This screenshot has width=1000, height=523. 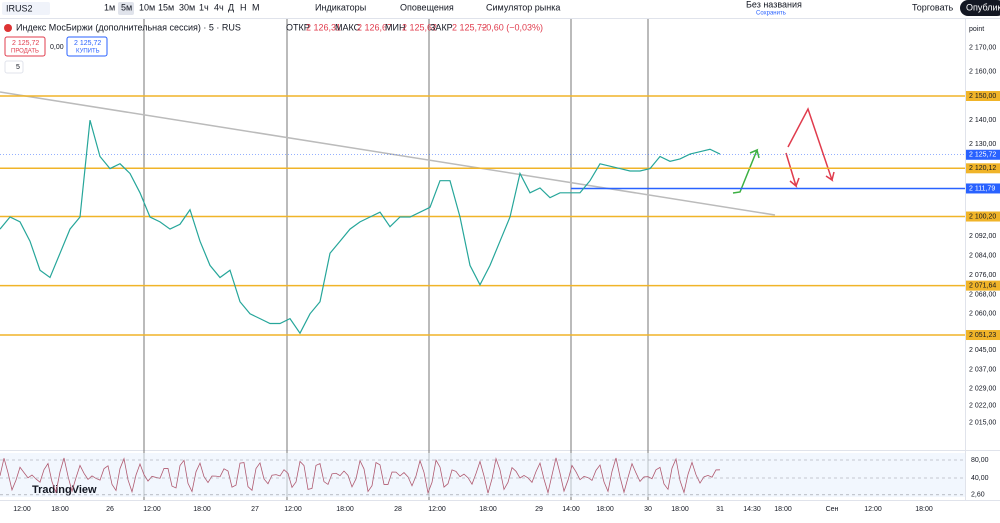 What do you see at coordinates (982, 423) in the screenshot?
I see `price-tick-label: 2 015,00` at bounding box center [982, 423].